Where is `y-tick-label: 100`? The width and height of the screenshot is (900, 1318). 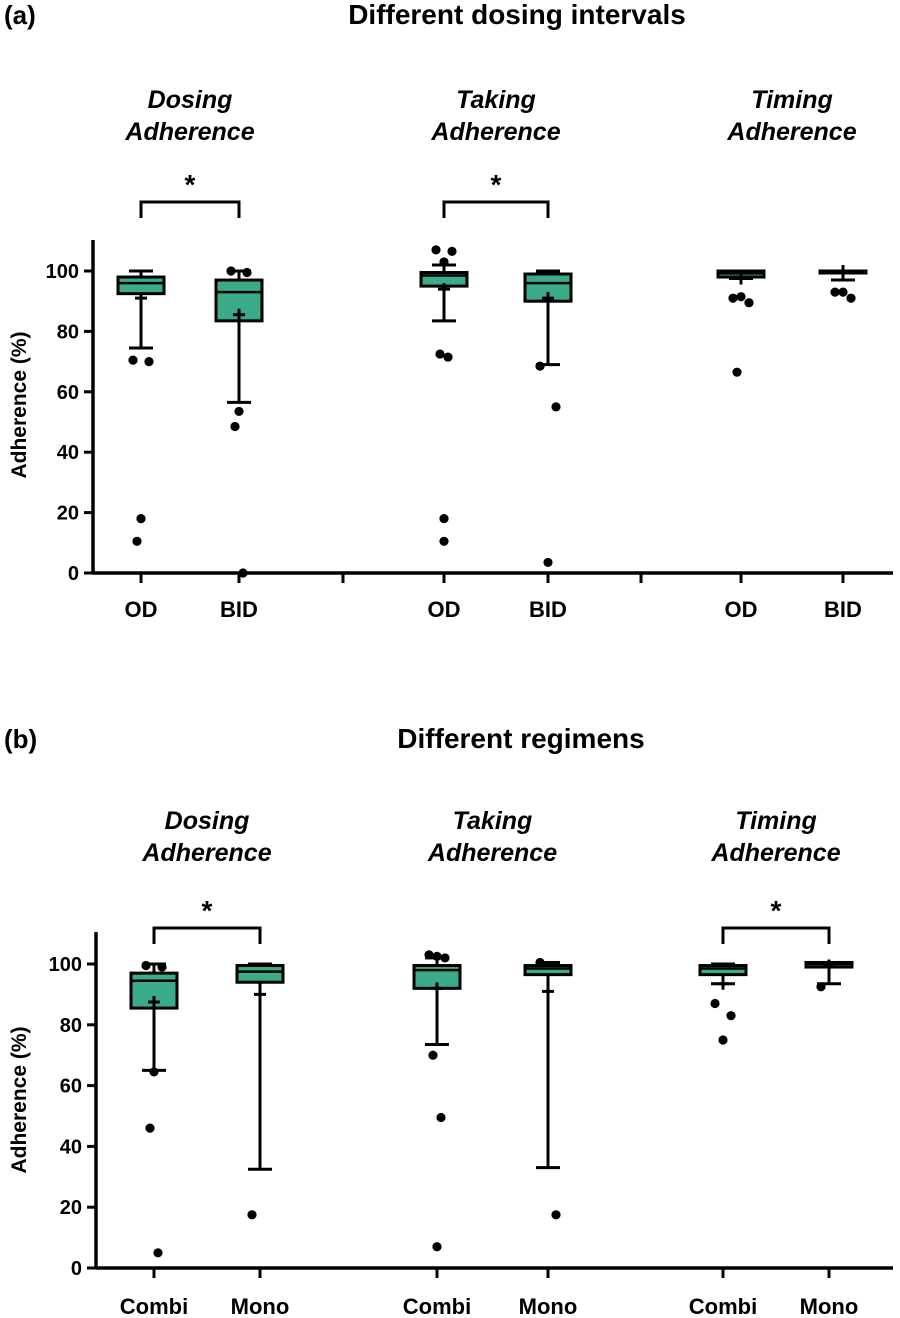 y-tick-label: 100 is located at coordinates (65, 965).